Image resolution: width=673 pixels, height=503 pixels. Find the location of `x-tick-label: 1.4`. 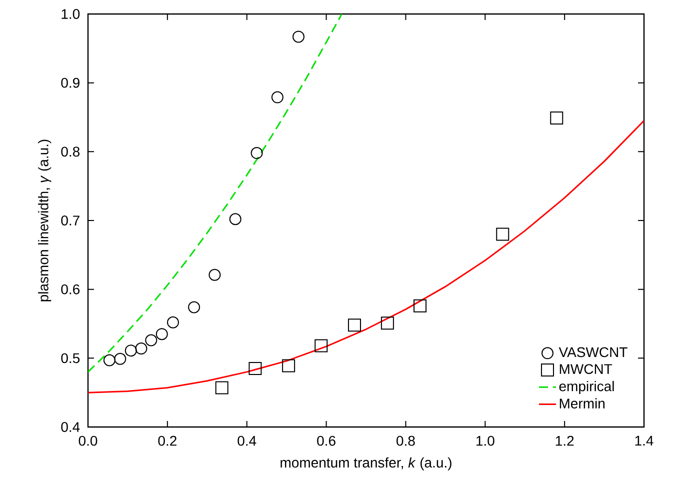

x-tick-label: 1.4 is located at coordinates (644, 441).